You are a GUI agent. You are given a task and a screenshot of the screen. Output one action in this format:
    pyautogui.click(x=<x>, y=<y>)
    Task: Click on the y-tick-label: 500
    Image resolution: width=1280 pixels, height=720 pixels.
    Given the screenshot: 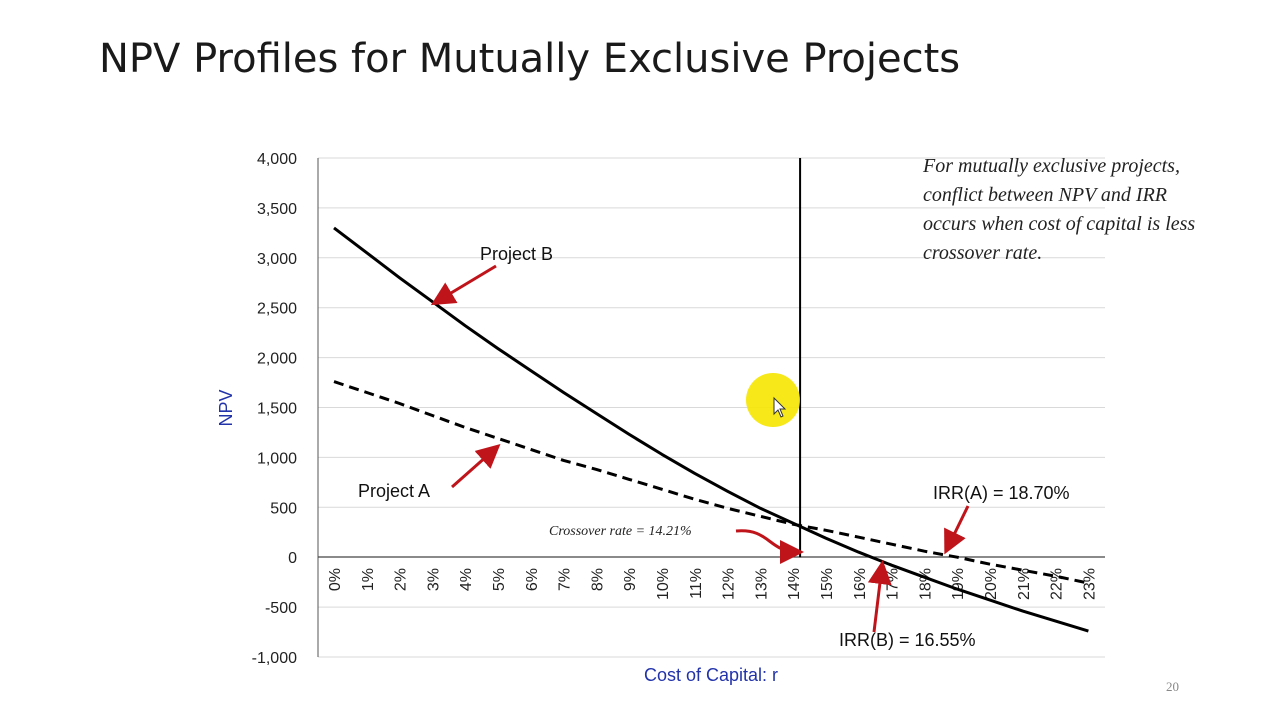 What is the action you would take?
    pyautogui.click(x=283, y=508)
    